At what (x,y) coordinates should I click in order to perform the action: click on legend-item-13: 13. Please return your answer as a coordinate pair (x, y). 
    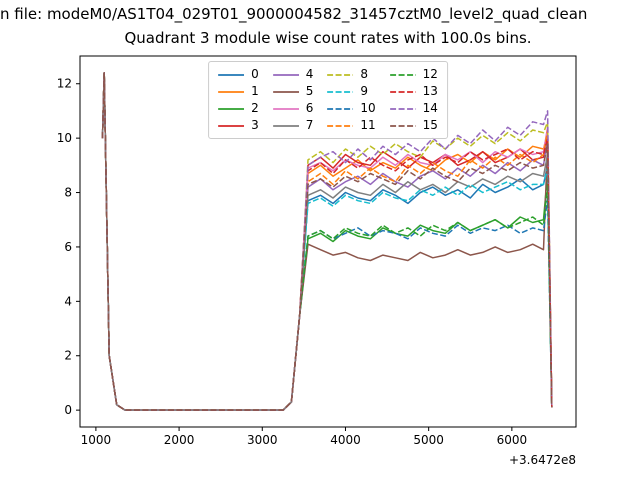
    Looking at the image, I should click on (413, 91).